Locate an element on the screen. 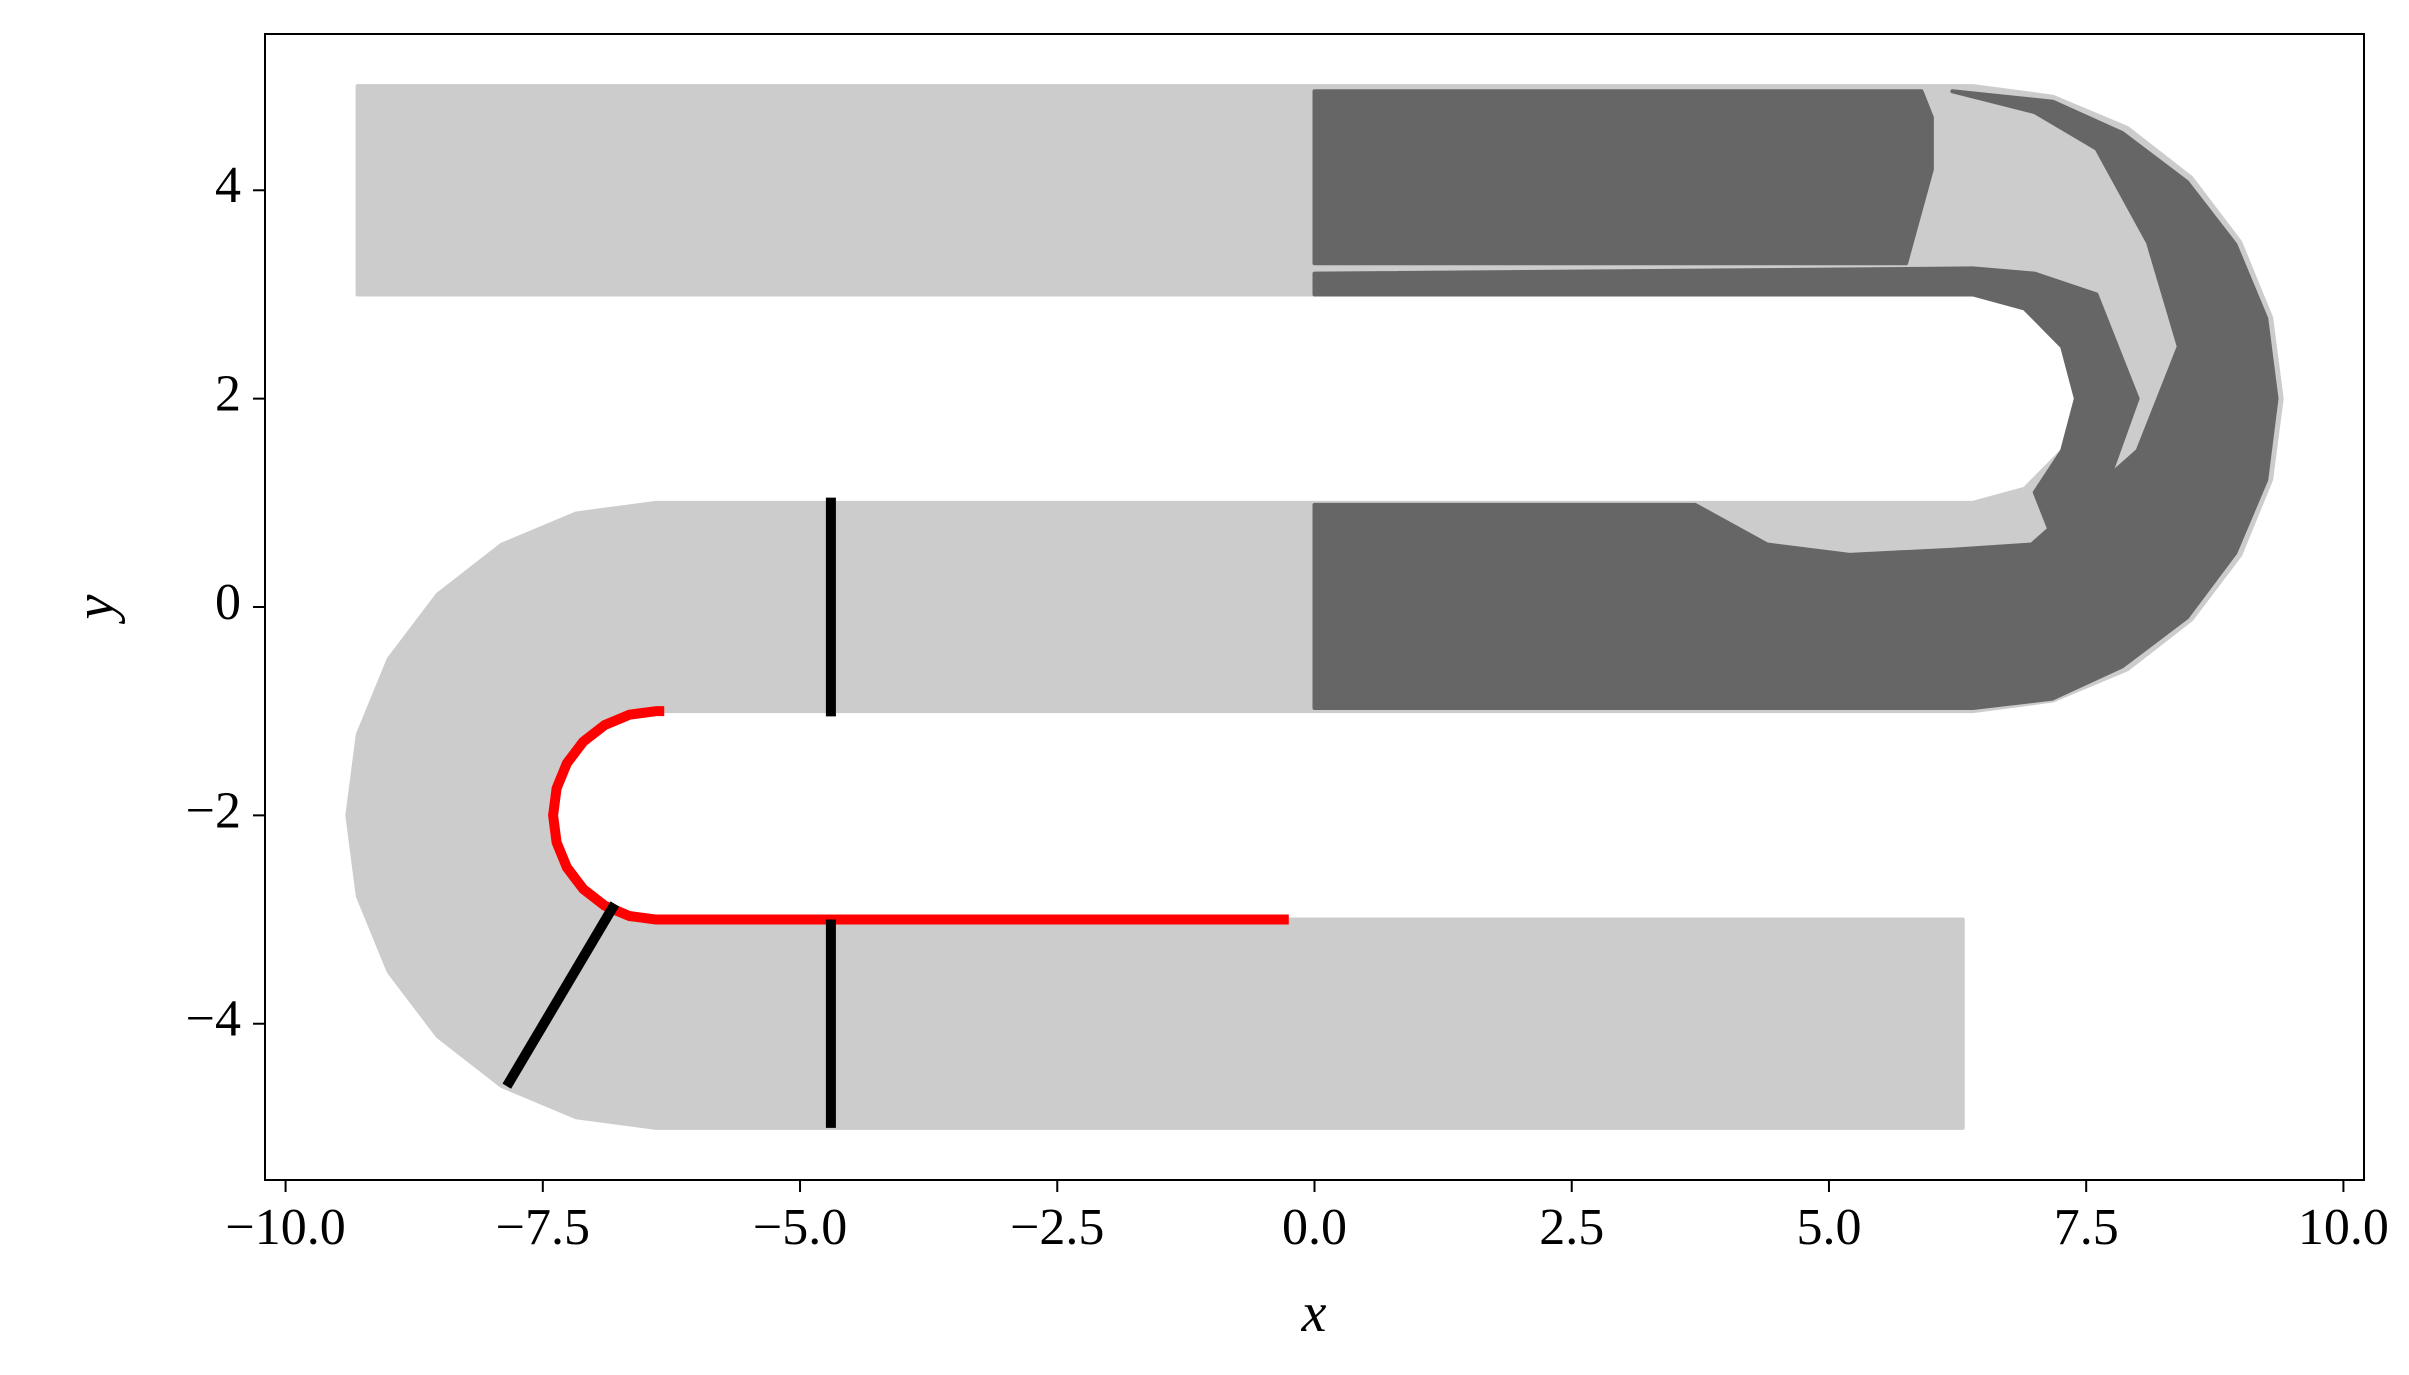 The width and height of the screenshot is (2409, 1375). y-tick-label: 2 is located at coordinates (228, 394).